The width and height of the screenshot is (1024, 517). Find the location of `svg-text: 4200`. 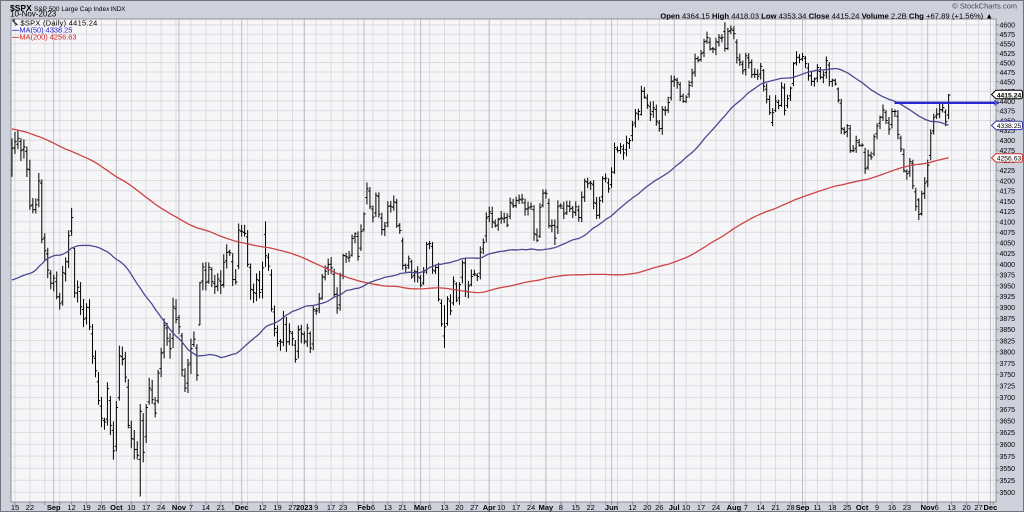

svg-text: 4200 is located at coordinates (1008, 181).